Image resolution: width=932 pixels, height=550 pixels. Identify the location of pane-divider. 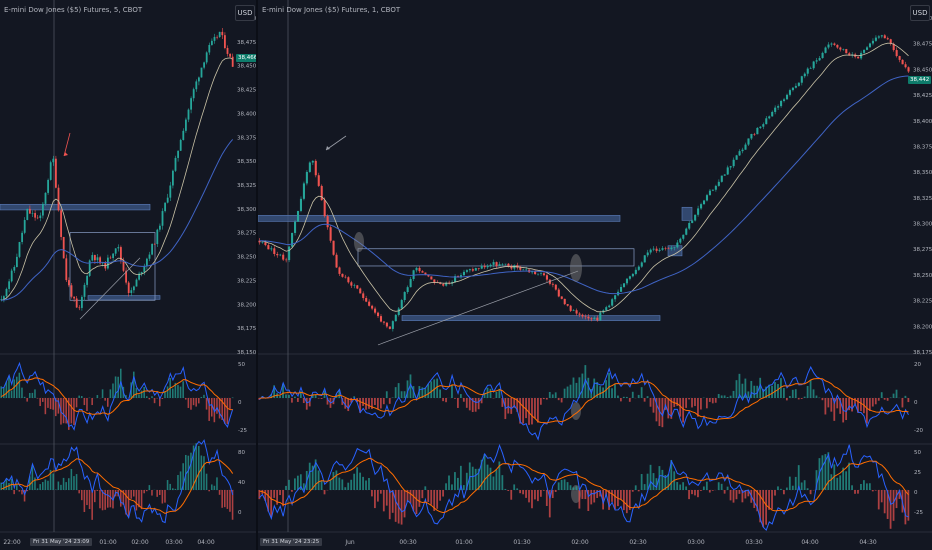
(257, 275).